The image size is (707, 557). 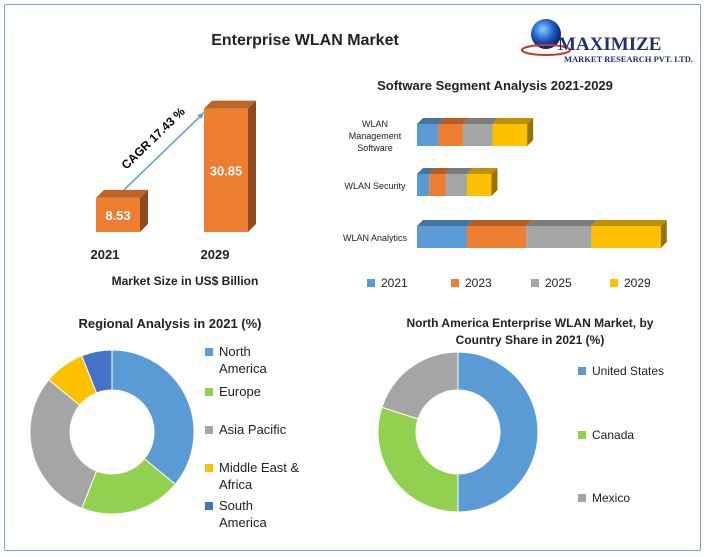 I want to click on legend-swatch-2021, so click(x=371, y=283).